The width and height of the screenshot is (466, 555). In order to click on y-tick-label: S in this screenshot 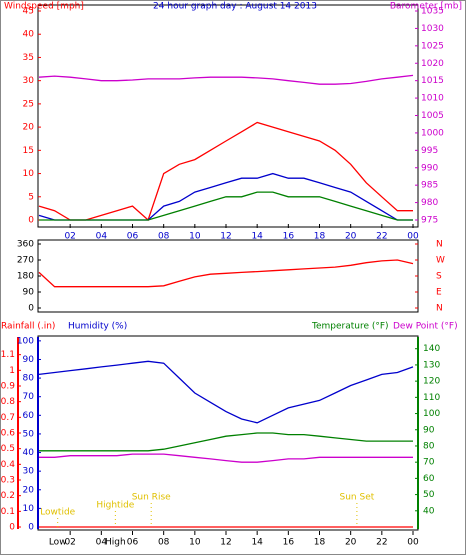, I will do `click(439, 277)`.